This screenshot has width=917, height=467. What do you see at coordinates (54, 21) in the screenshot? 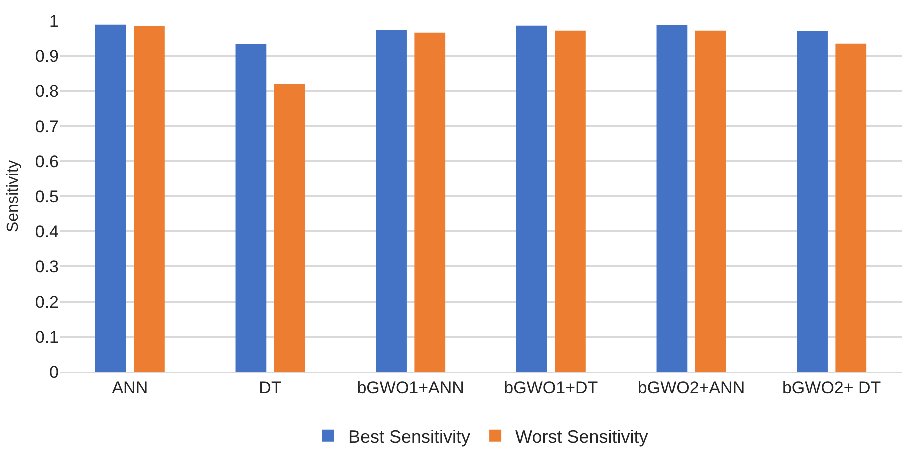
I see `y-tick-label: 1` at bounding box center [54, 21].